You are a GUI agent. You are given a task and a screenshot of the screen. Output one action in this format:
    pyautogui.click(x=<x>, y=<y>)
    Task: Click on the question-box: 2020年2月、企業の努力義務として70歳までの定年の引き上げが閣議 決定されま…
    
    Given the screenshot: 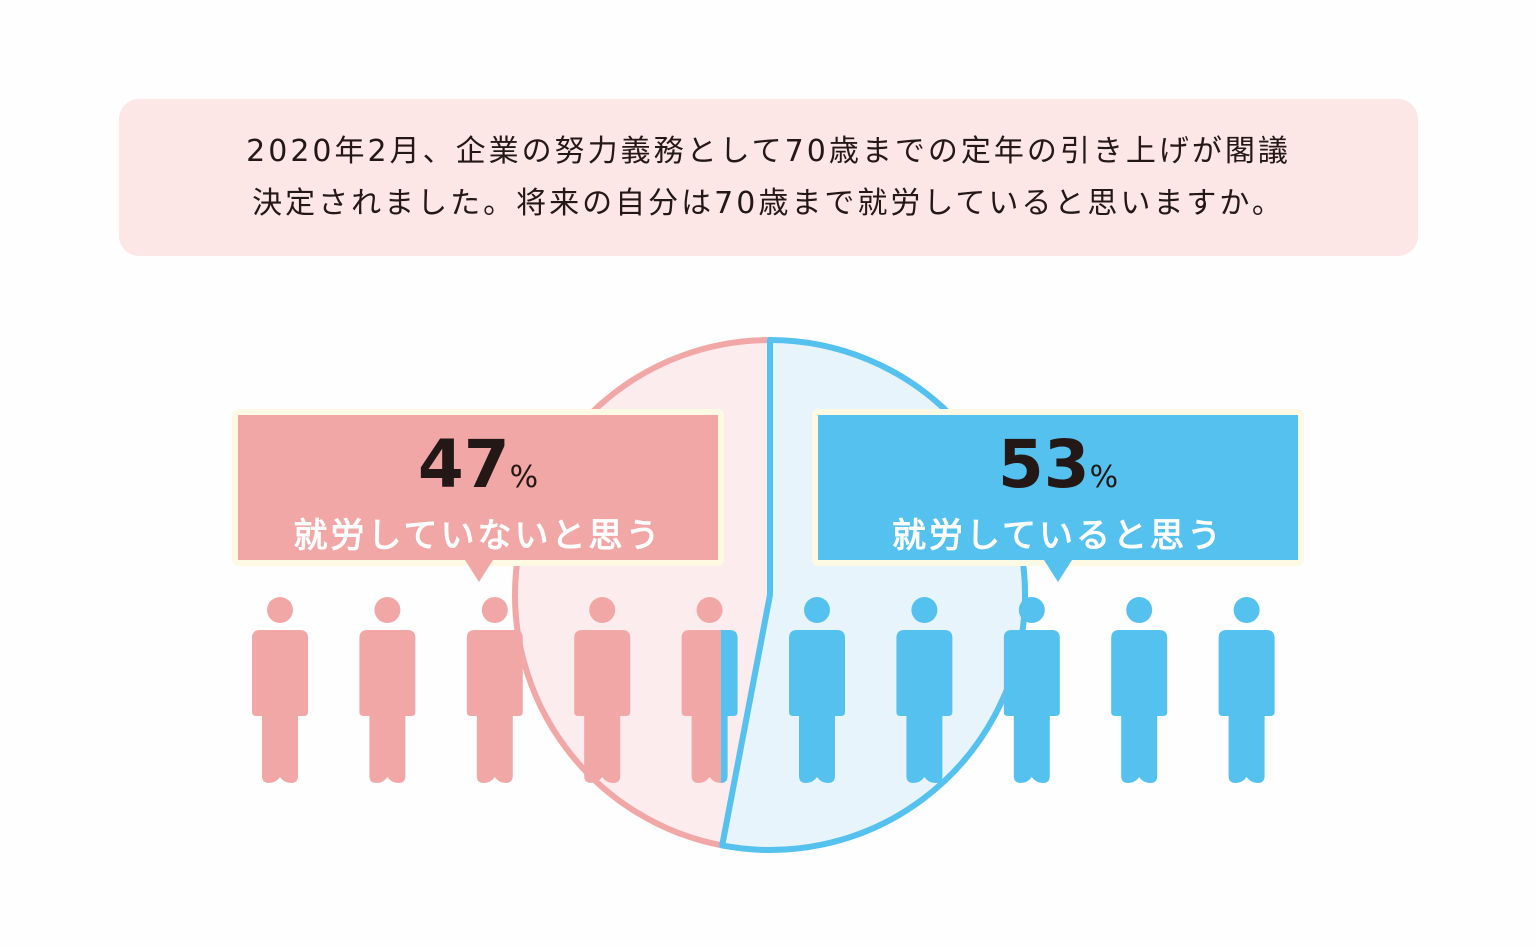 What is the action you would take?
    pyautogui.click(x=768, y=177)
    